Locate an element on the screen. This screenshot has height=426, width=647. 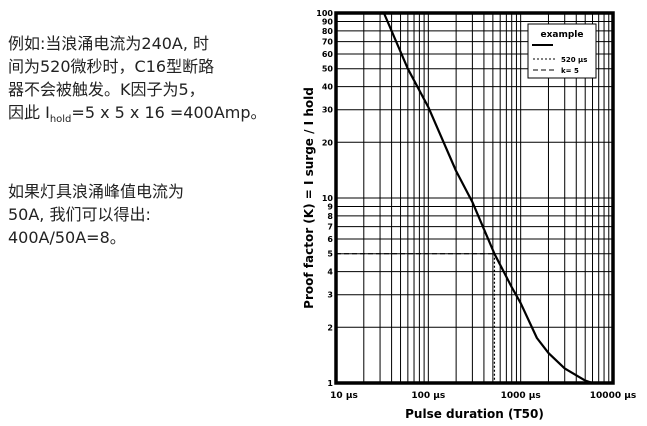
legend-title: example is located at coordinates (562, 35).